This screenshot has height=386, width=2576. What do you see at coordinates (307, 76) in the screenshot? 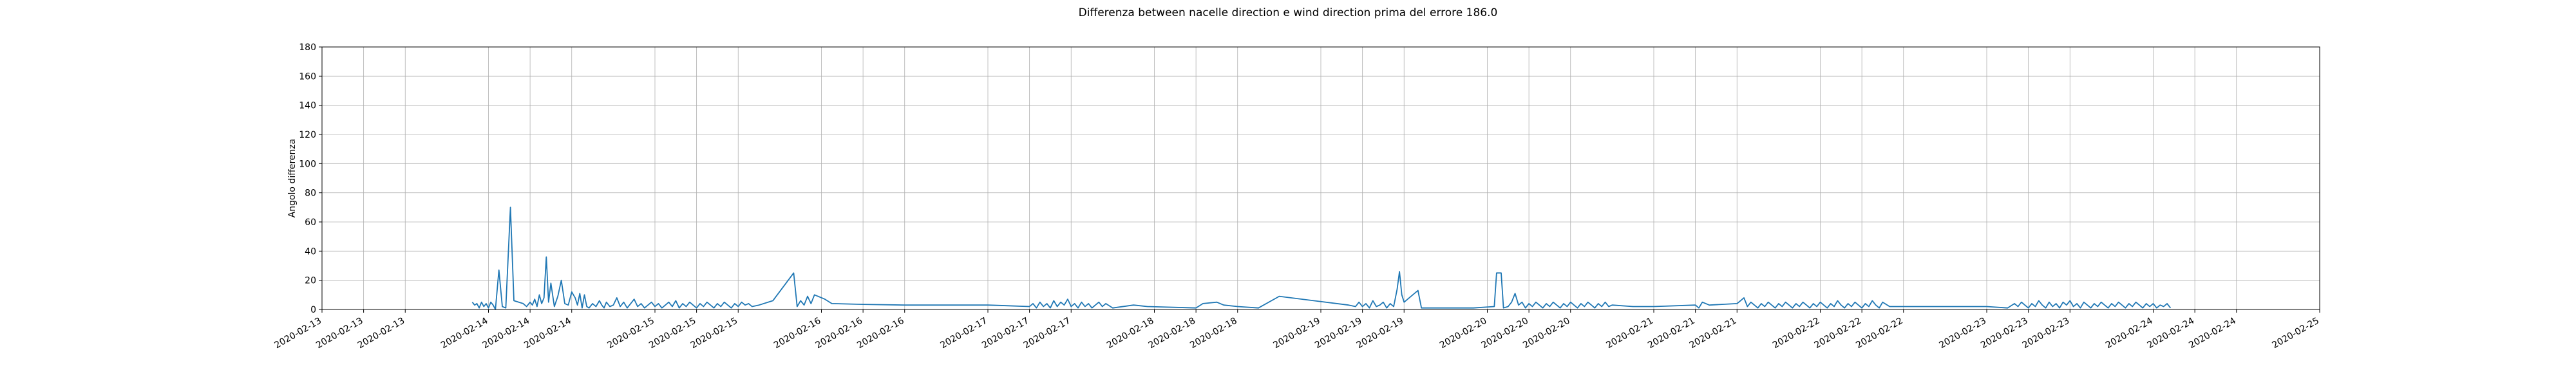
I see `y-tick-label: 160` at bounding box center [307, 76].